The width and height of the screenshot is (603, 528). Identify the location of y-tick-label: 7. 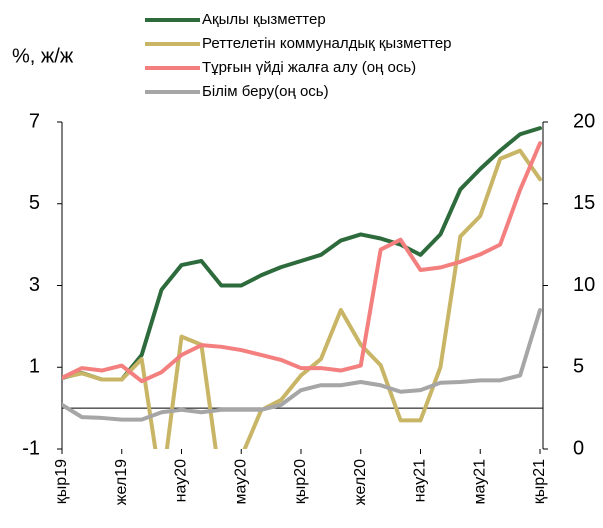
(34, 121).